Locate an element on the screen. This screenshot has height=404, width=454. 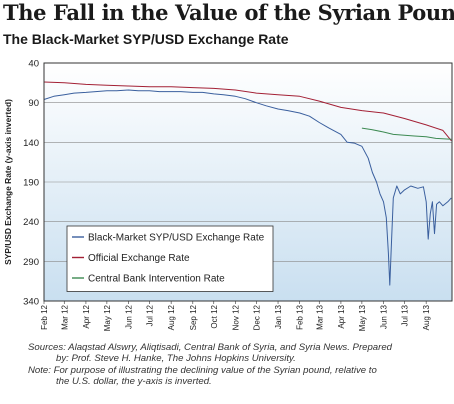
x-tick-label: May 12 is located at coordinates (107, 317).